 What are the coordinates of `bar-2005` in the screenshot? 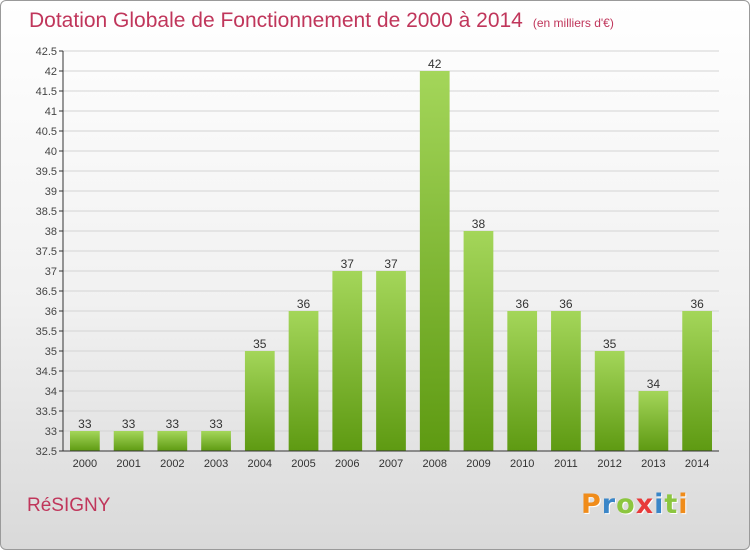 It's located at (303, 381).